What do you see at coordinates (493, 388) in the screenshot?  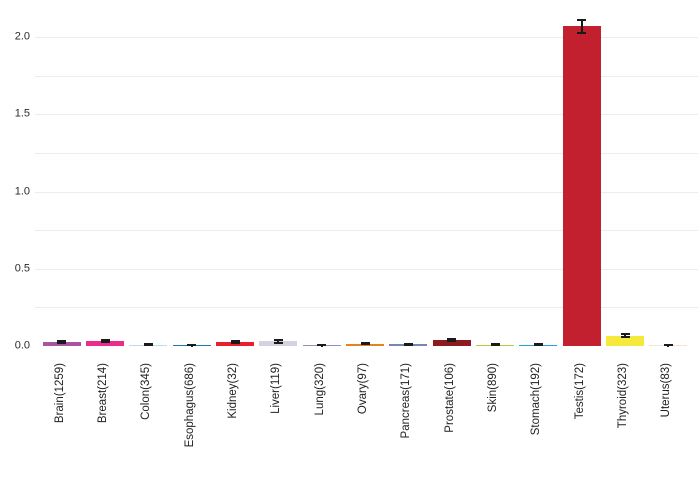 I see `x-tick-label: Skin(890)` at bounding box center [493, 388].